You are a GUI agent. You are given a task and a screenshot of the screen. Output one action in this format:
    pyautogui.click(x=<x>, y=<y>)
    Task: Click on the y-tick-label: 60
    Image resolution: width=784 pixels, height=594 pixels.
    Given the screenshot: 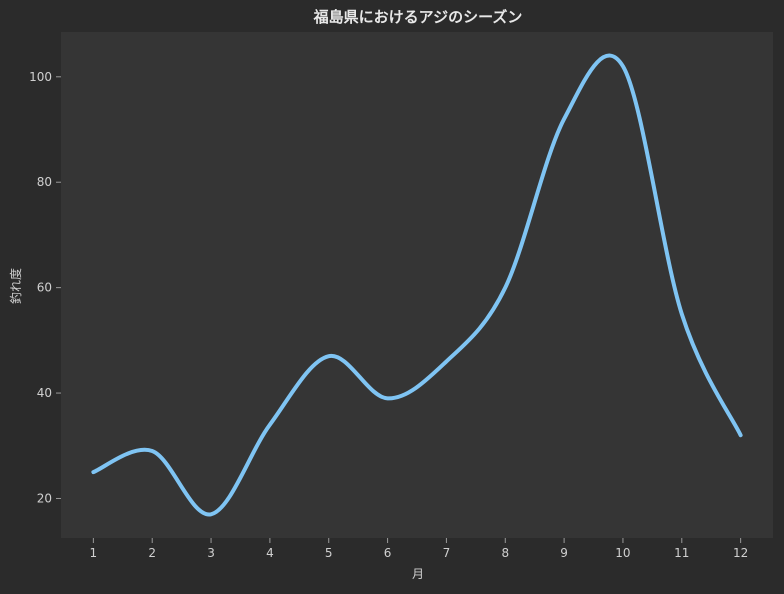 What is the action you would take?
    pyautogui.click(x=44, y=288)
    